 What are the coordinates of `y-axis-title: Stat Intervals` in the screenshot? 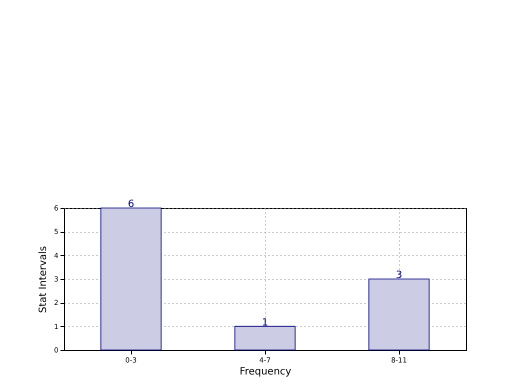 It's located at (44, 280).